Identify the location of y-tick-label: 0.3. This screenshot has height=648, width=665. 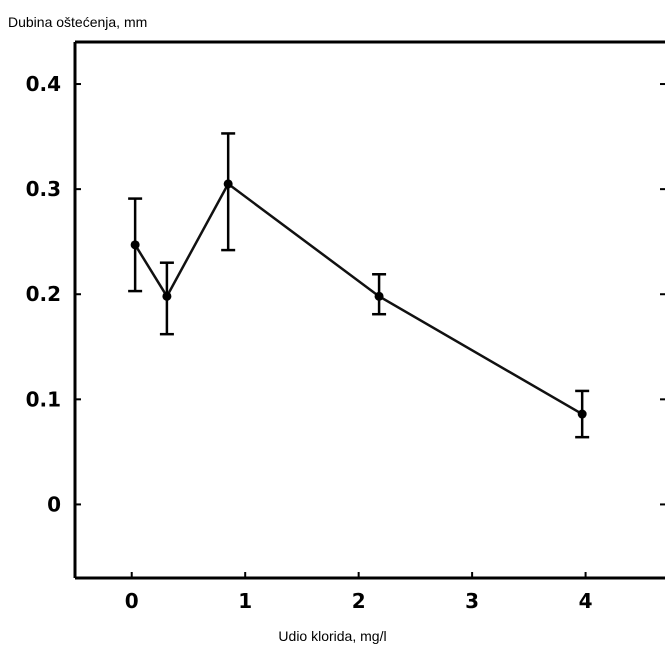
(43, 189).